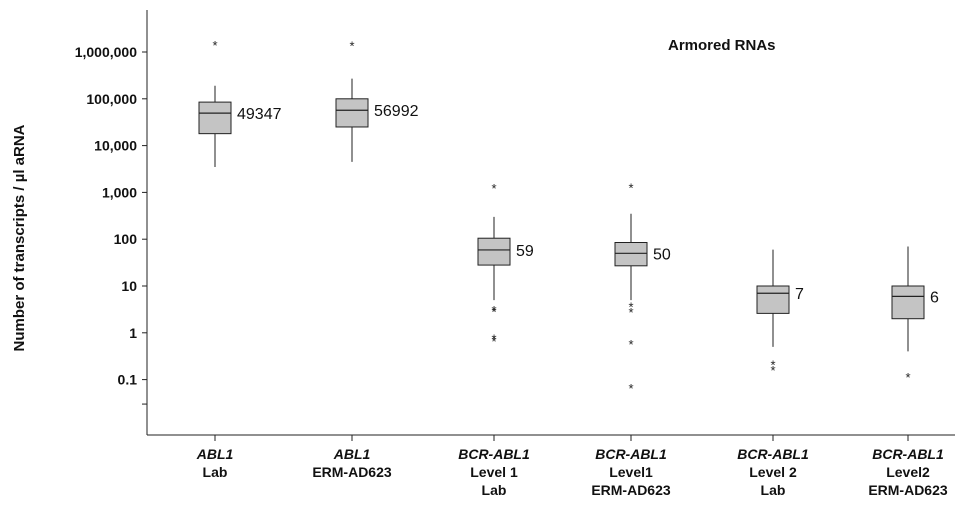 The height and width of the screenshot is (512, 960). I want to click on median-value-label: 7, so click(799, 294).